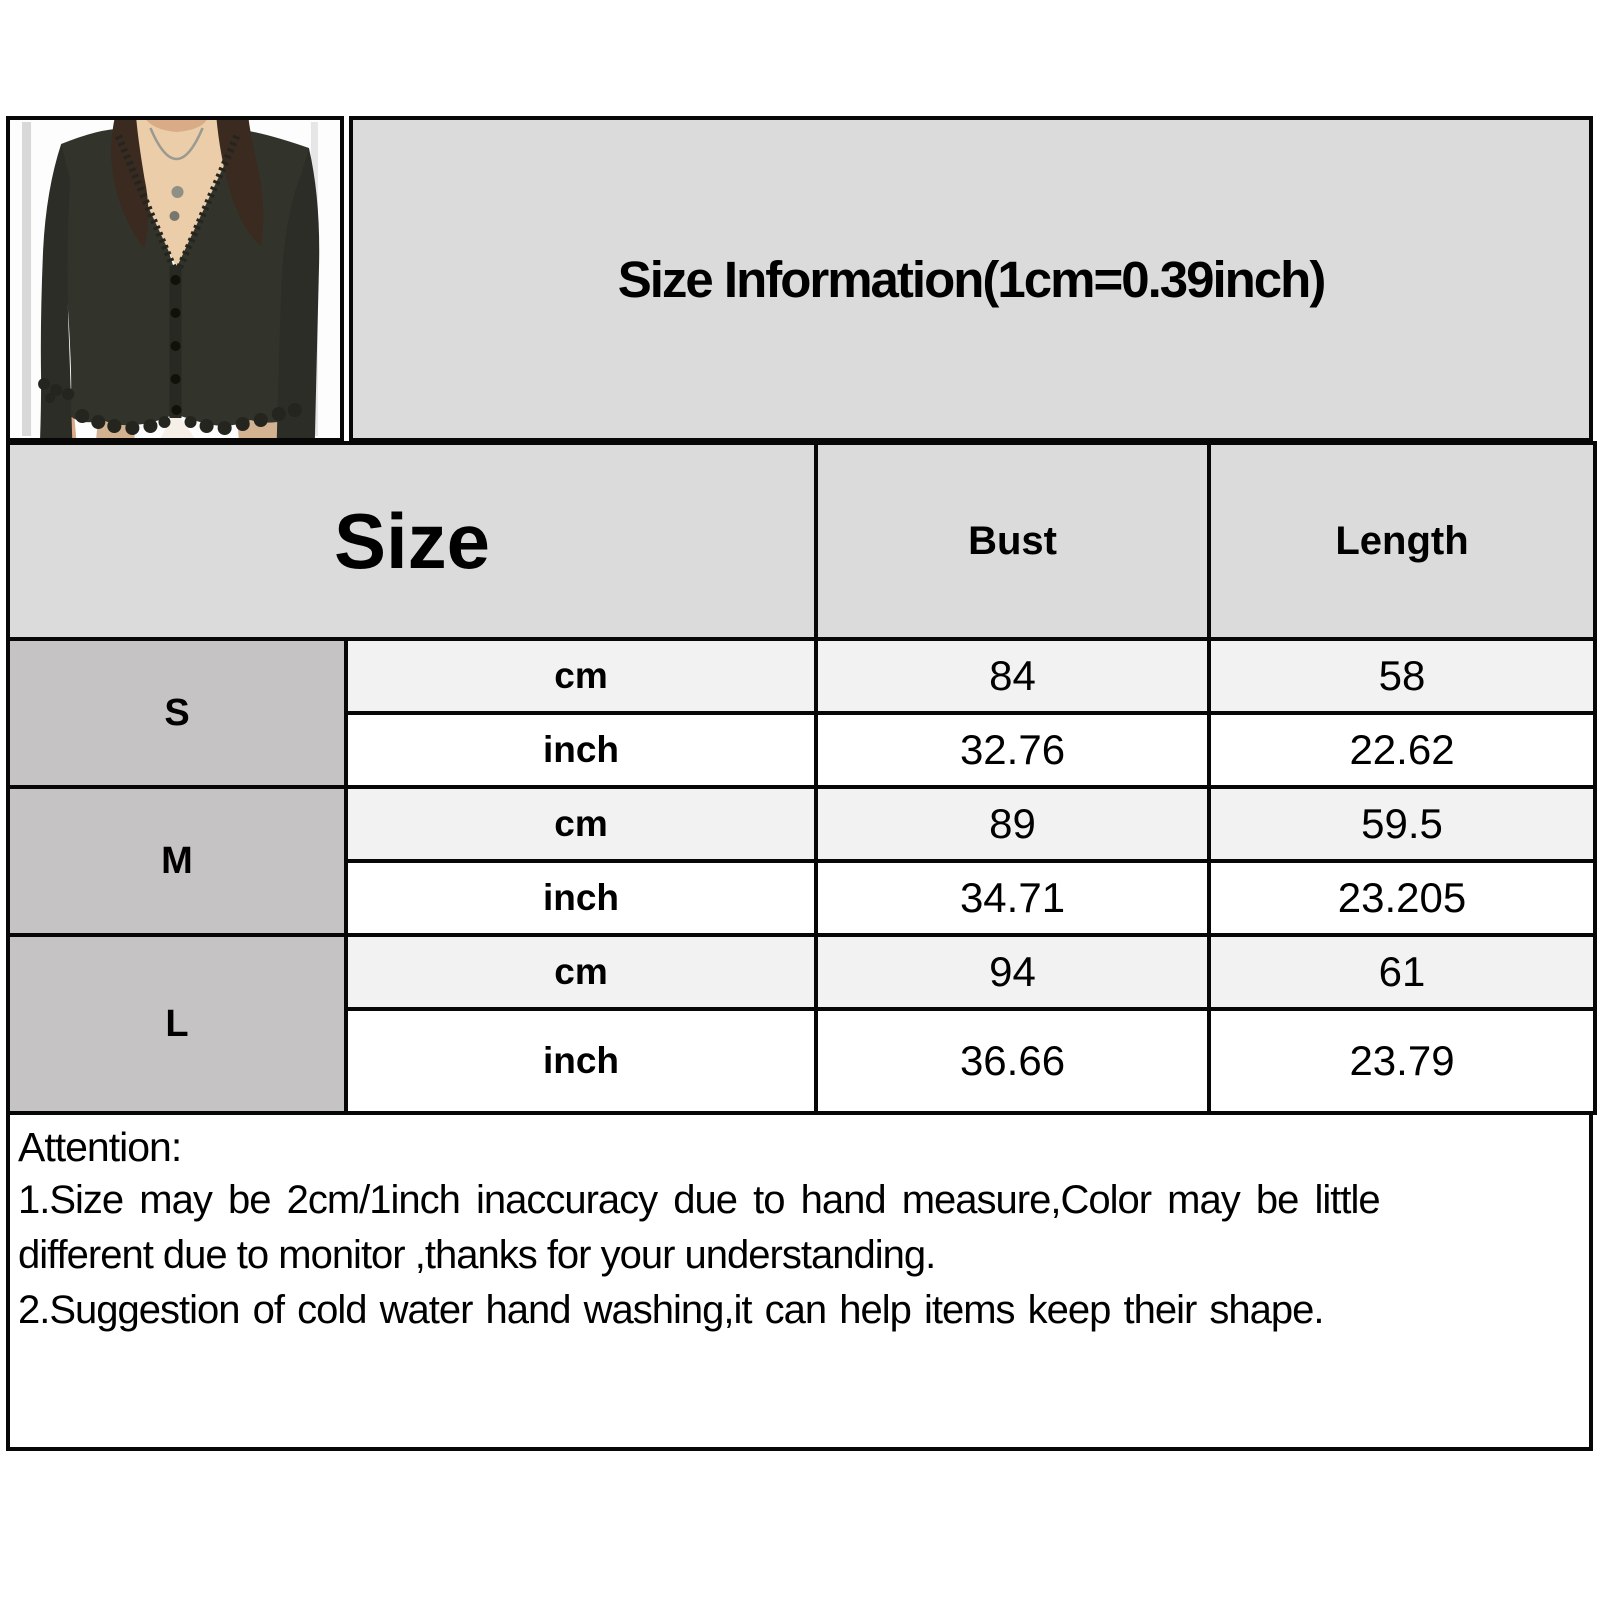 The image size is (1600, 1600). I want to click on size-label-s: S, so click(177, 713).